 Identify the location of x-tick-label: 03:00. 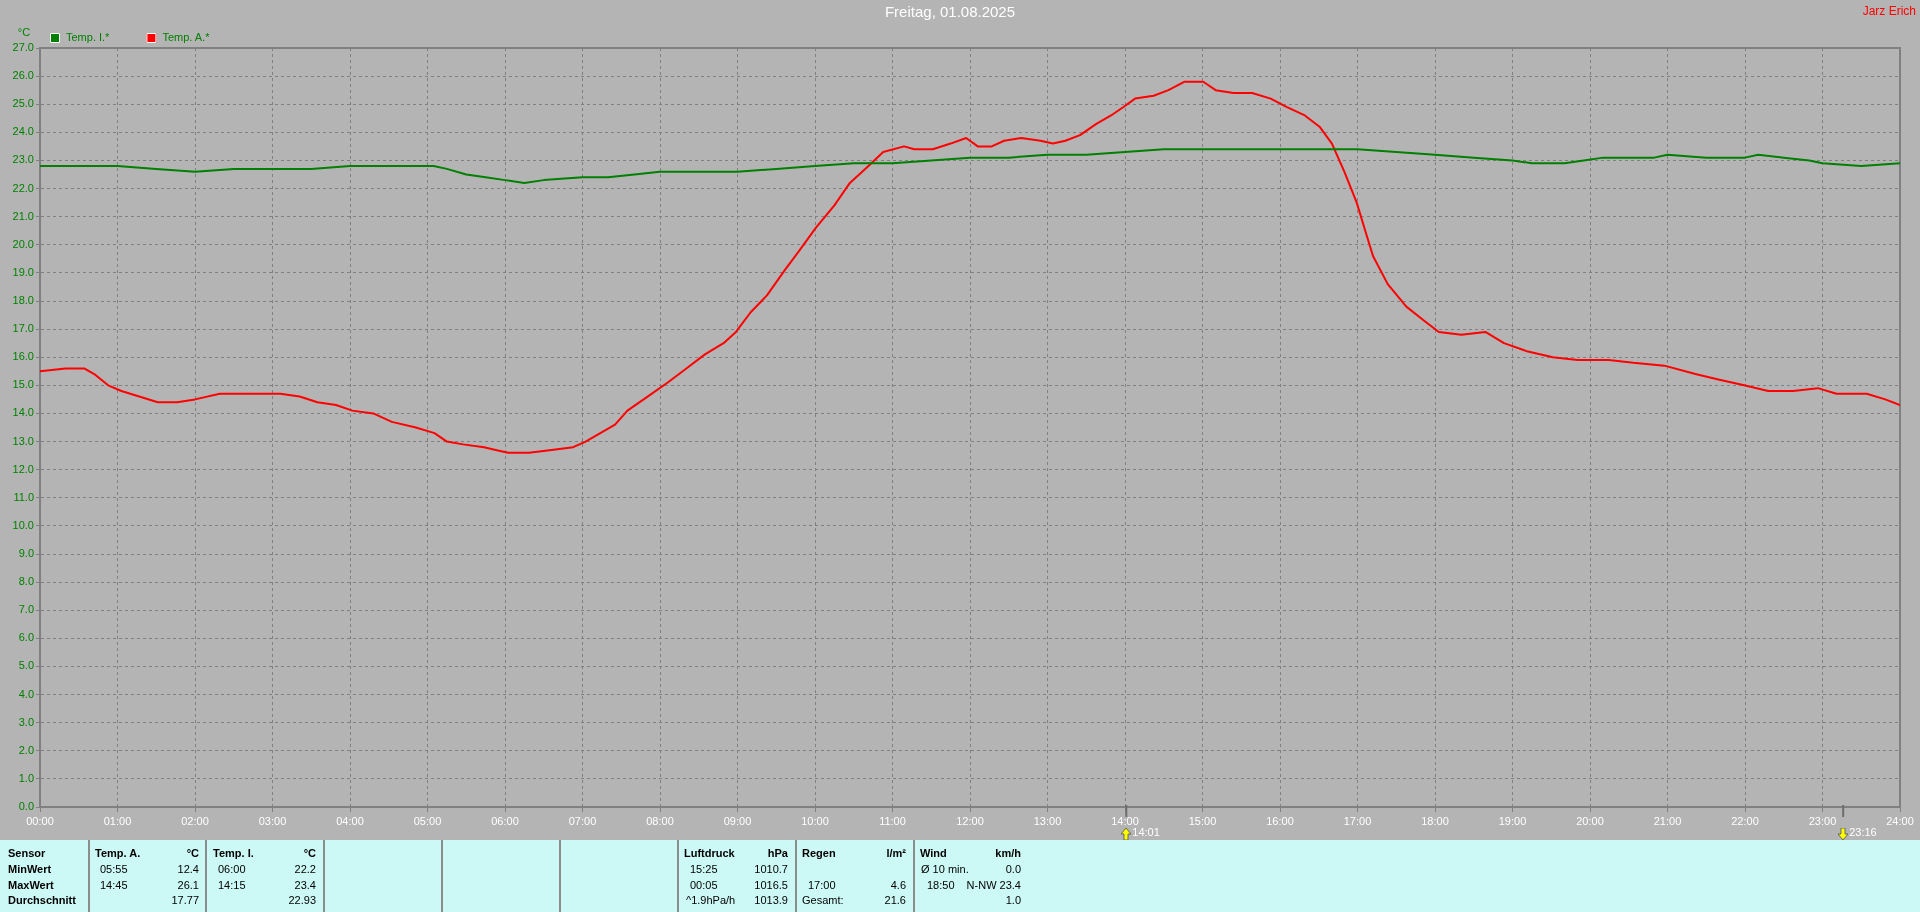
(272, 820).